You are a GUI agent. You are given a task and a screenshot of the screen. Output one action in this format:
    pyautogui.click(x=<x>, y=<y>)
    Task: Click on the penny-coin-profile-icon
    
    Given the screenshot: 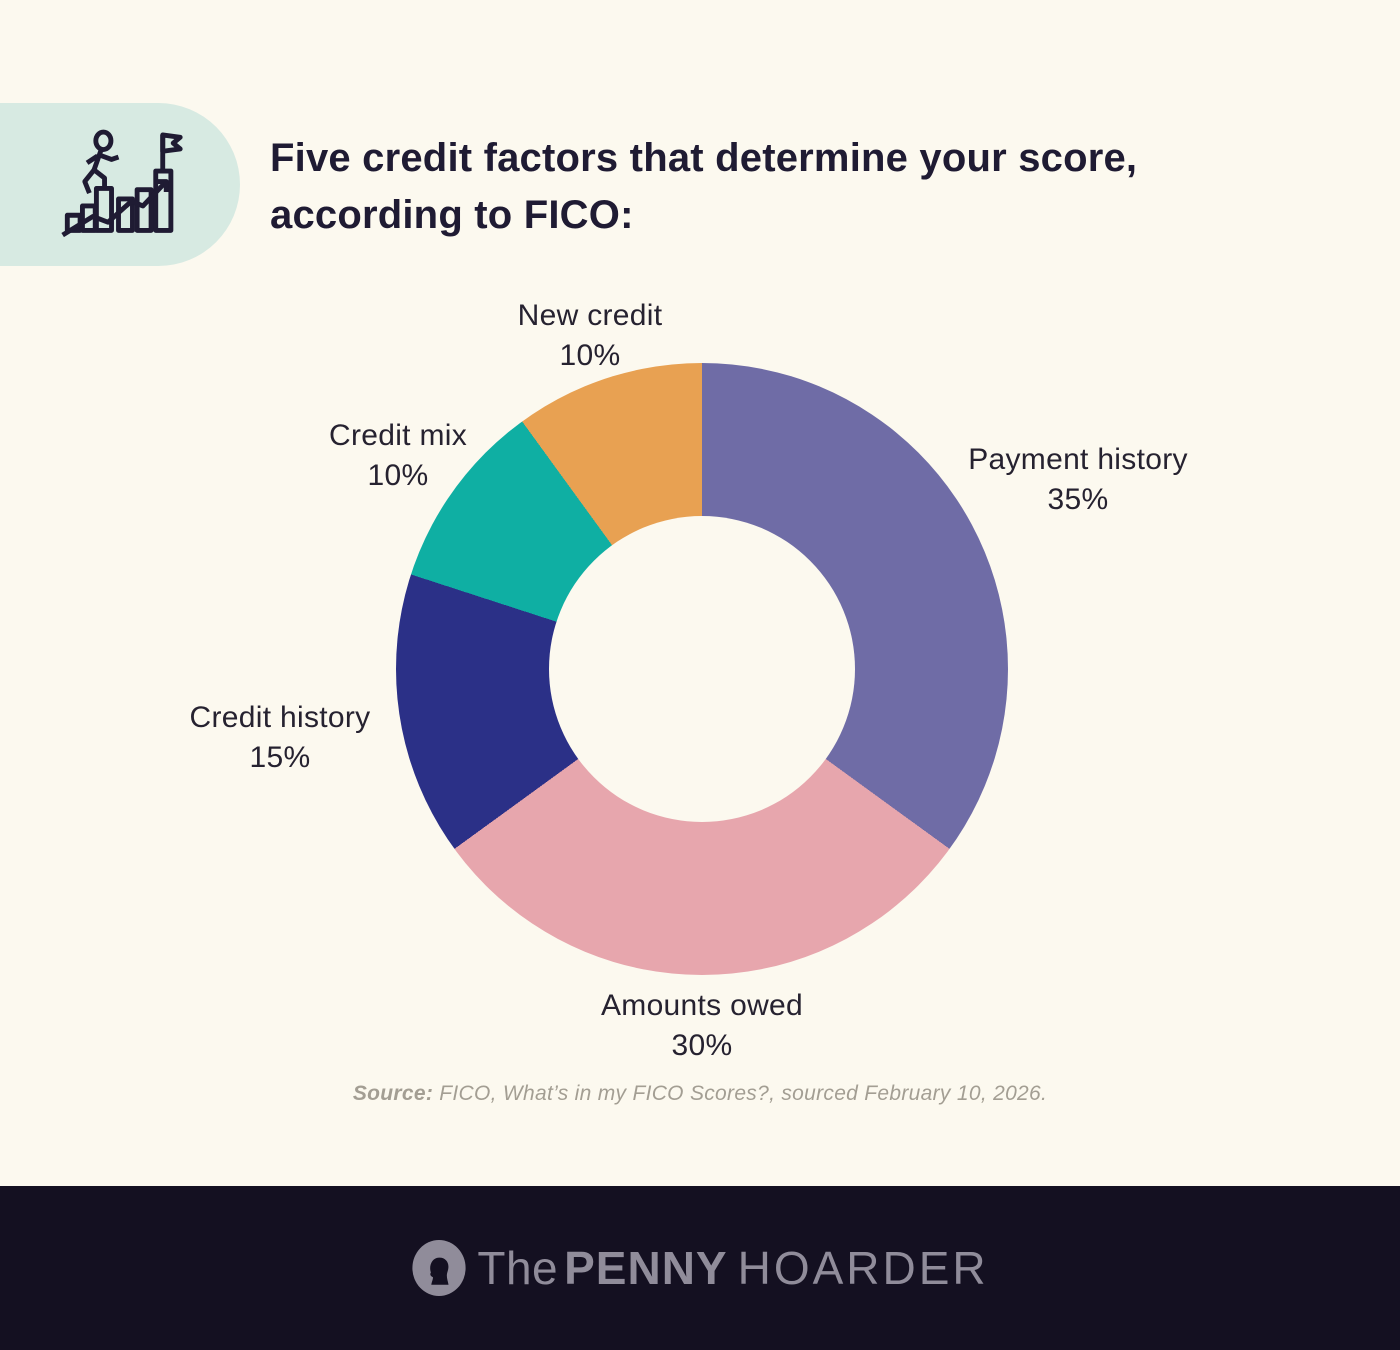 What is the action you would take?
    pyautogui.click(x=439, y=1268)
    